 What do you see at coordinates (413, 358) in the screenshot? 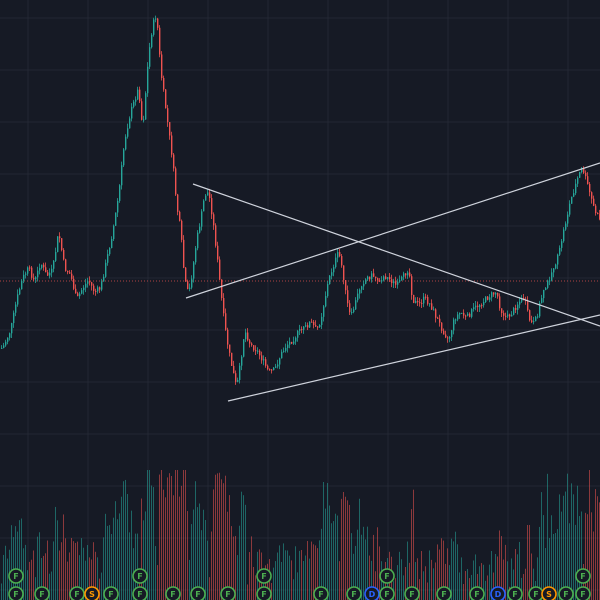
I see `trendline-ascending-support` at bounding box center [413, 358].